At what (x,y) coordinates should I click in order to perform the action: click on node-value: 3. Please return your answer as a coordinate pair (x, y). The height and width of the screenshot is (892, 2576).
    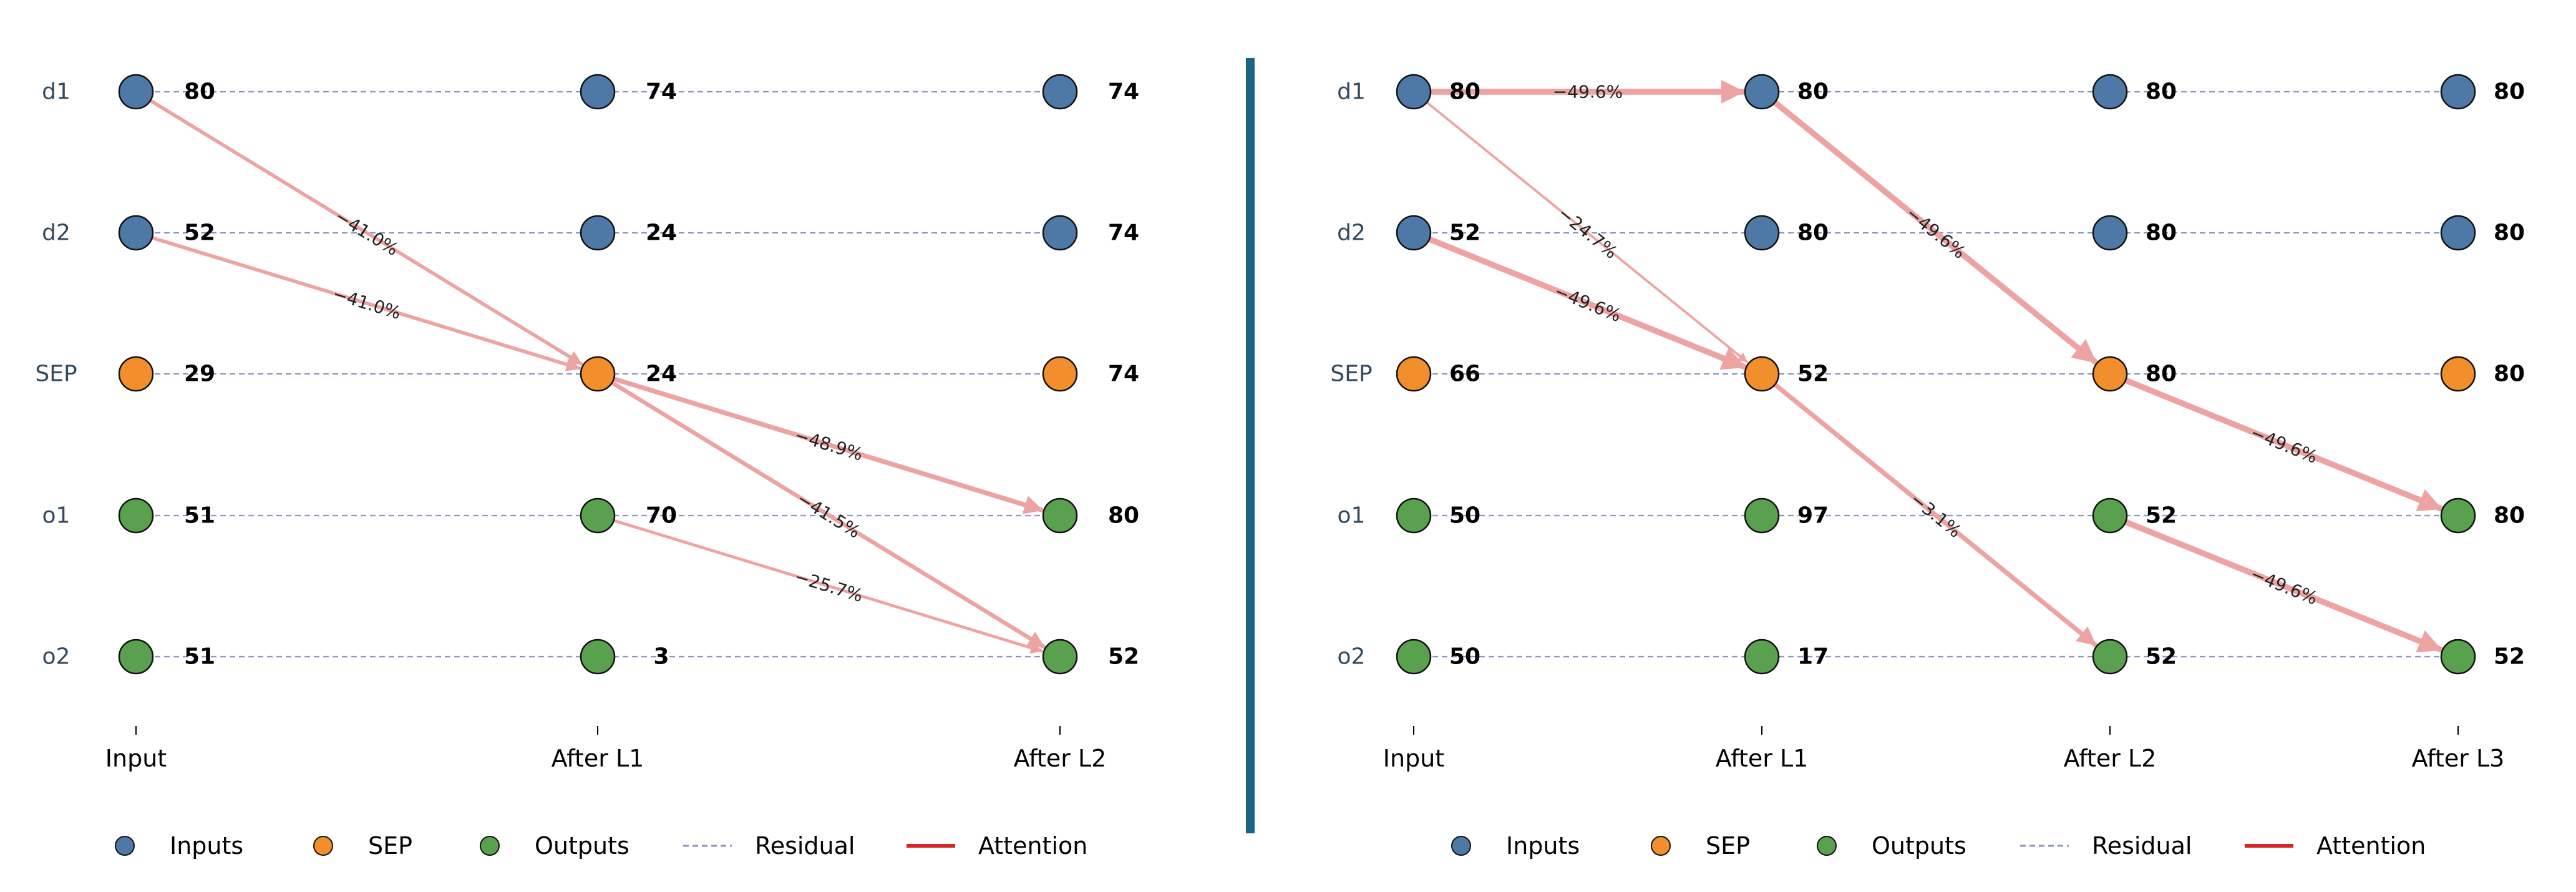
    Looking at the image, I should click on (661, 657).